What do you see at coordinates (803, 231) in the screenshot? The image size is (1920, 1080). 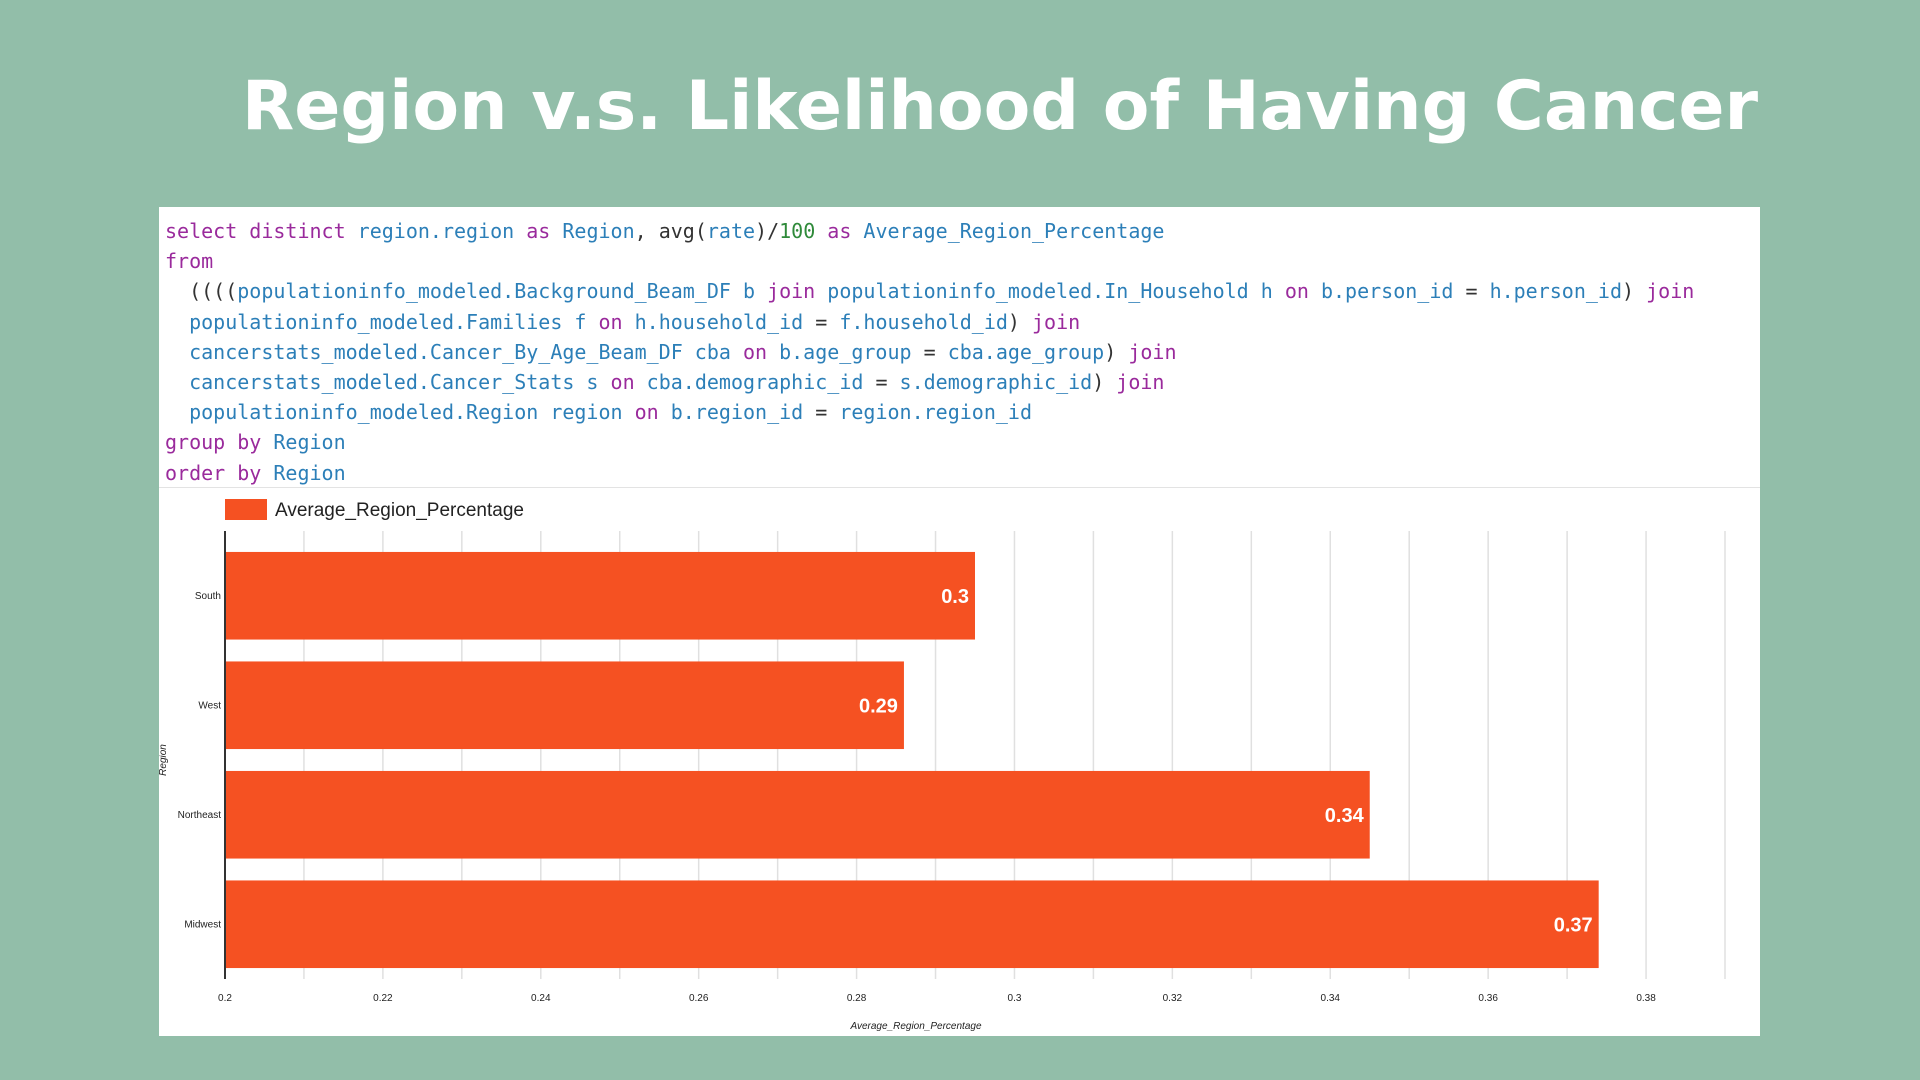 I see `code-token: 100` at bounding box center [803, 231].